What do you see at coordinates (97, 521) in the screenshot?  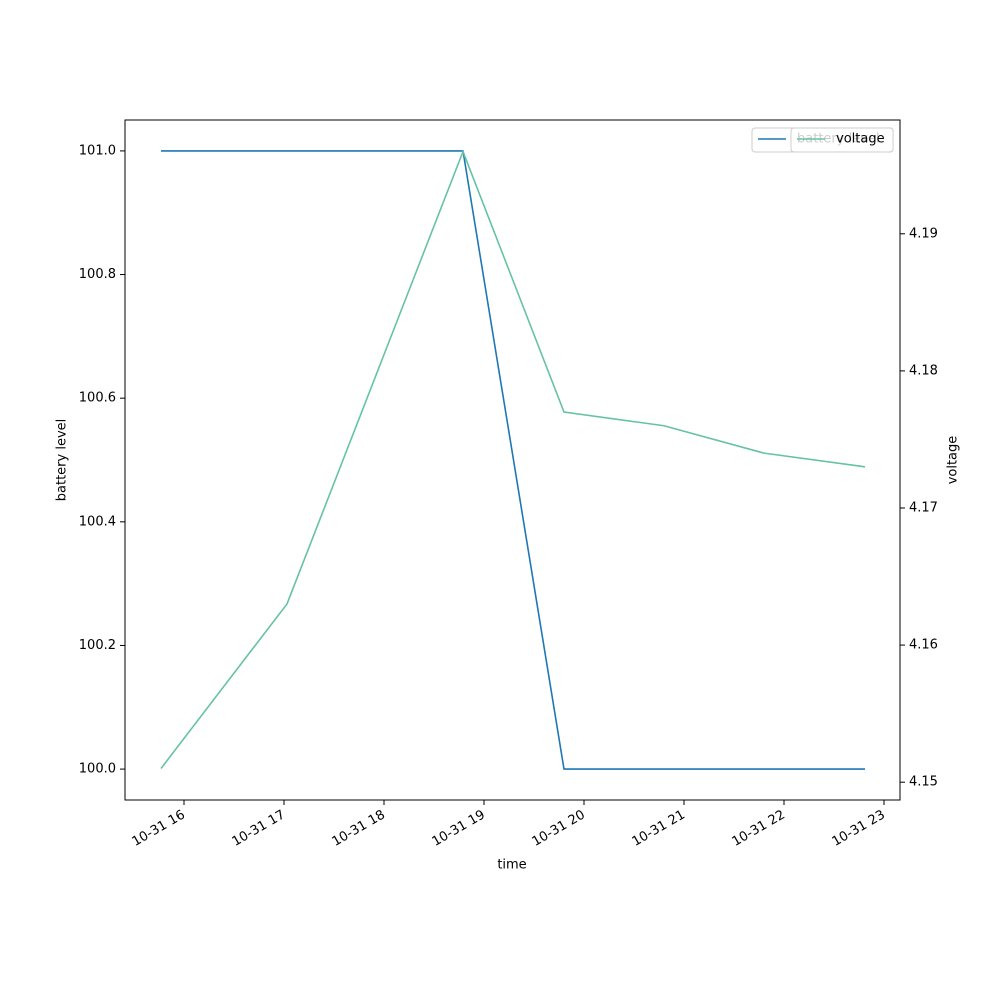 I see `y-tick-label: 100.4` at bounding box center [97, 521].